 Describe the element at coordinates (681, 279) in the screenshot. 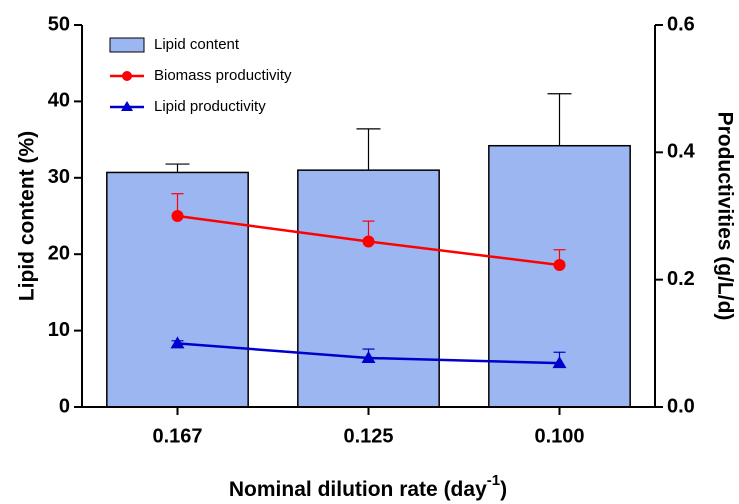

I see `y2-tick-label: 0.2` at that location.